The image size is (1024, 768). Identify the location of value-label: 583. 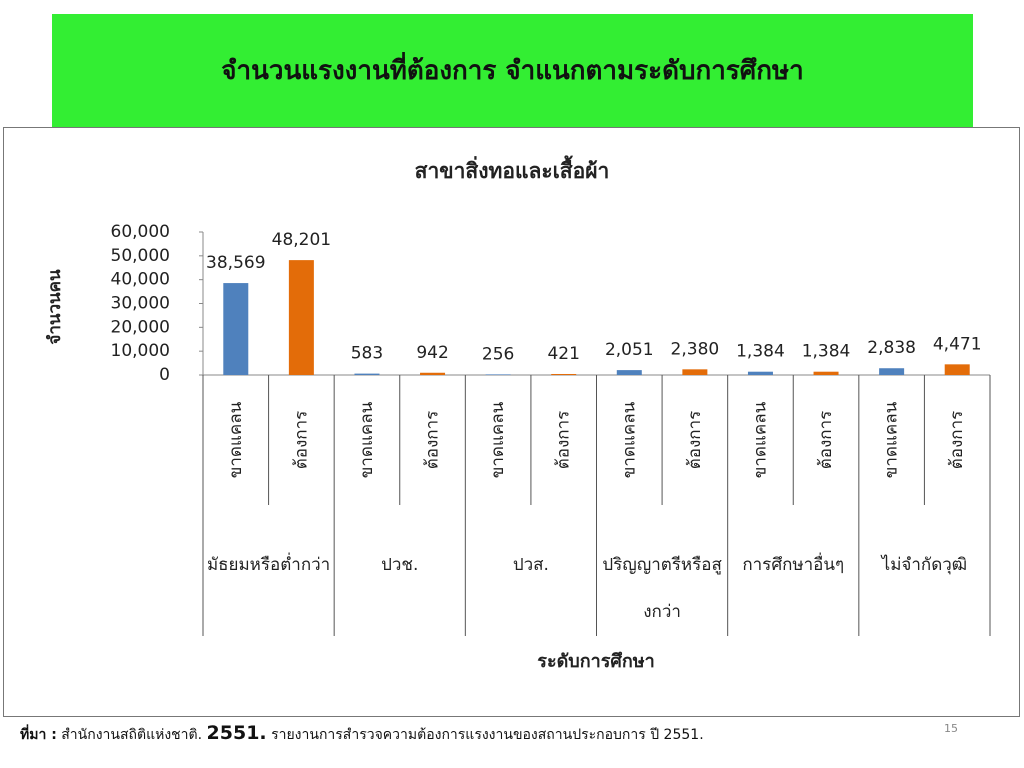
(367, 354).